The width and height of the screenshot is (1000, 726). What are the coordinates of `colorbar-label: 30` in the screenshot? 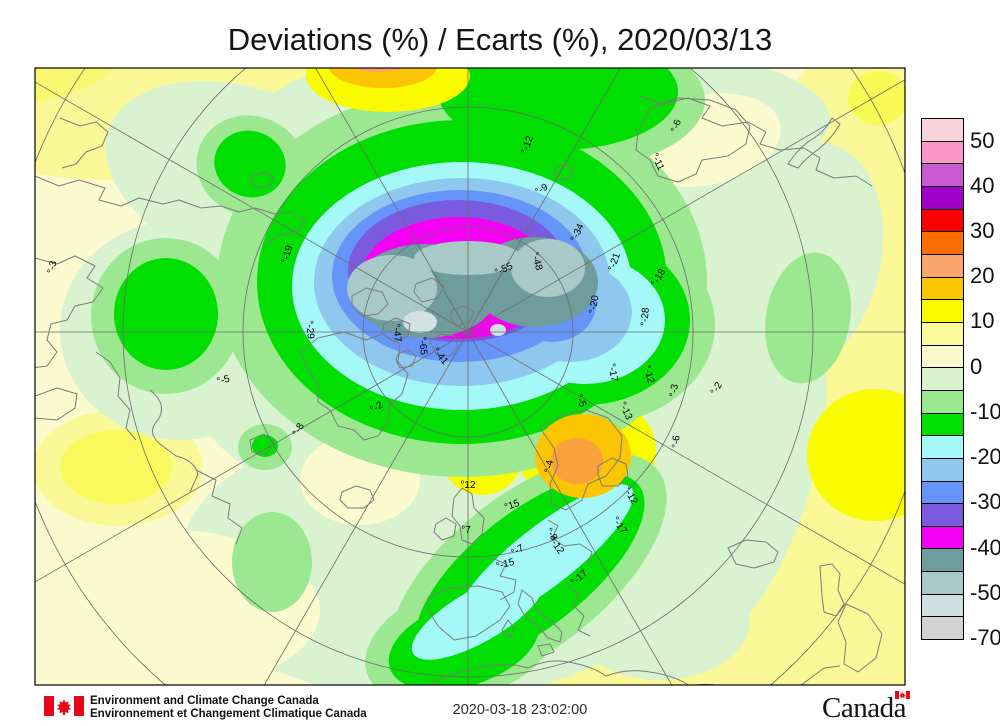 It's located at (982, 231).